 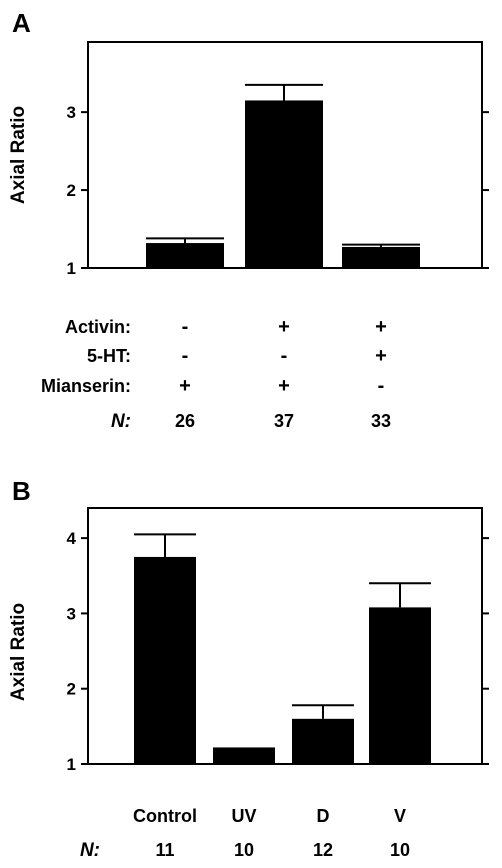 I want to click on panel-b-n-label: N:, so click(x=90, y=850).